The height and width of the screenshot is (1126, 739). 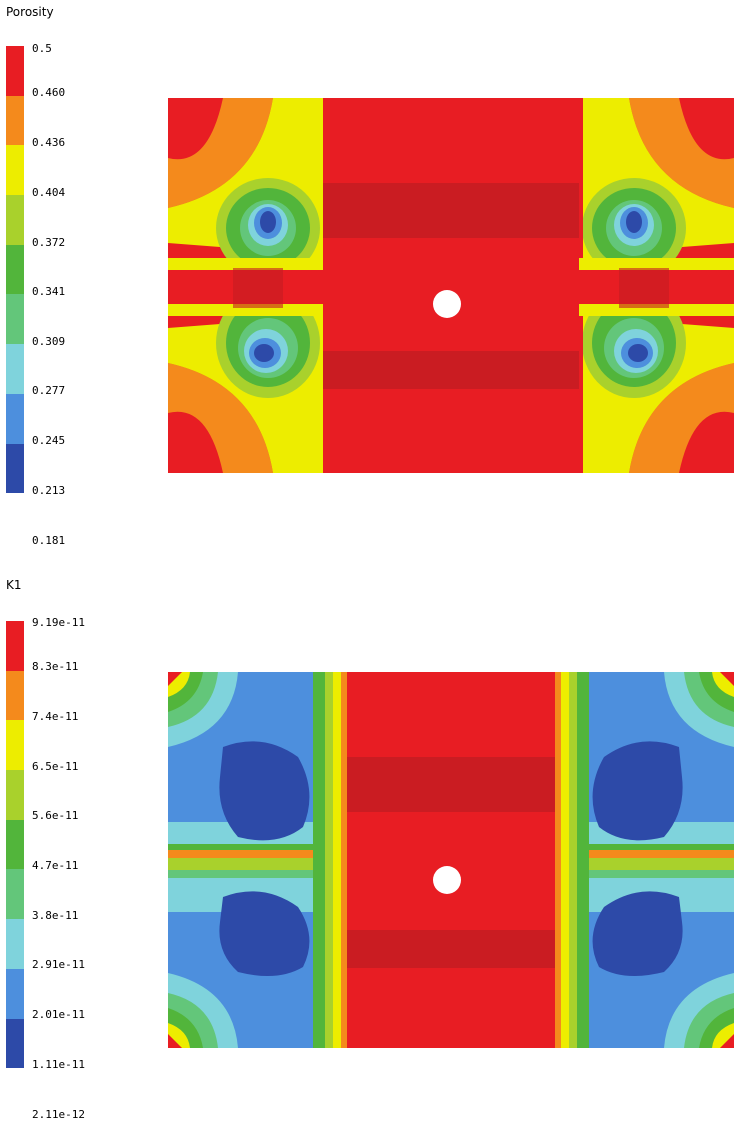 What do you see at coordinates (49, 440) in the screenshot?
I see `porosity-tick-label: 0.245` at bounding box center [49, 440].